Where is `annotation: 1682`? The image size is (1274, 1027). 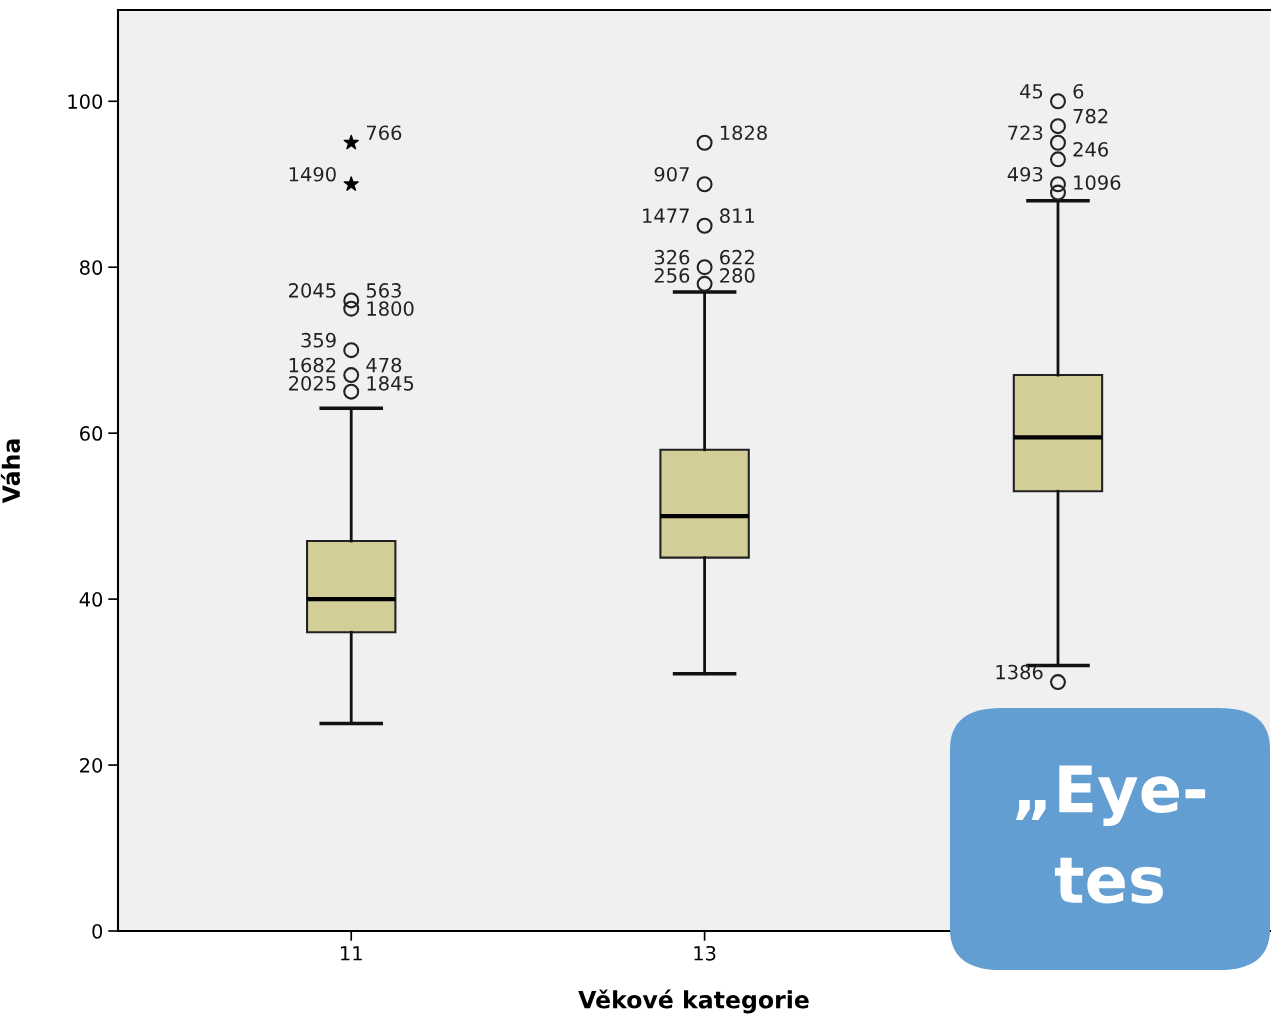
annotation: 1682 is located at coordinates (312, 365).